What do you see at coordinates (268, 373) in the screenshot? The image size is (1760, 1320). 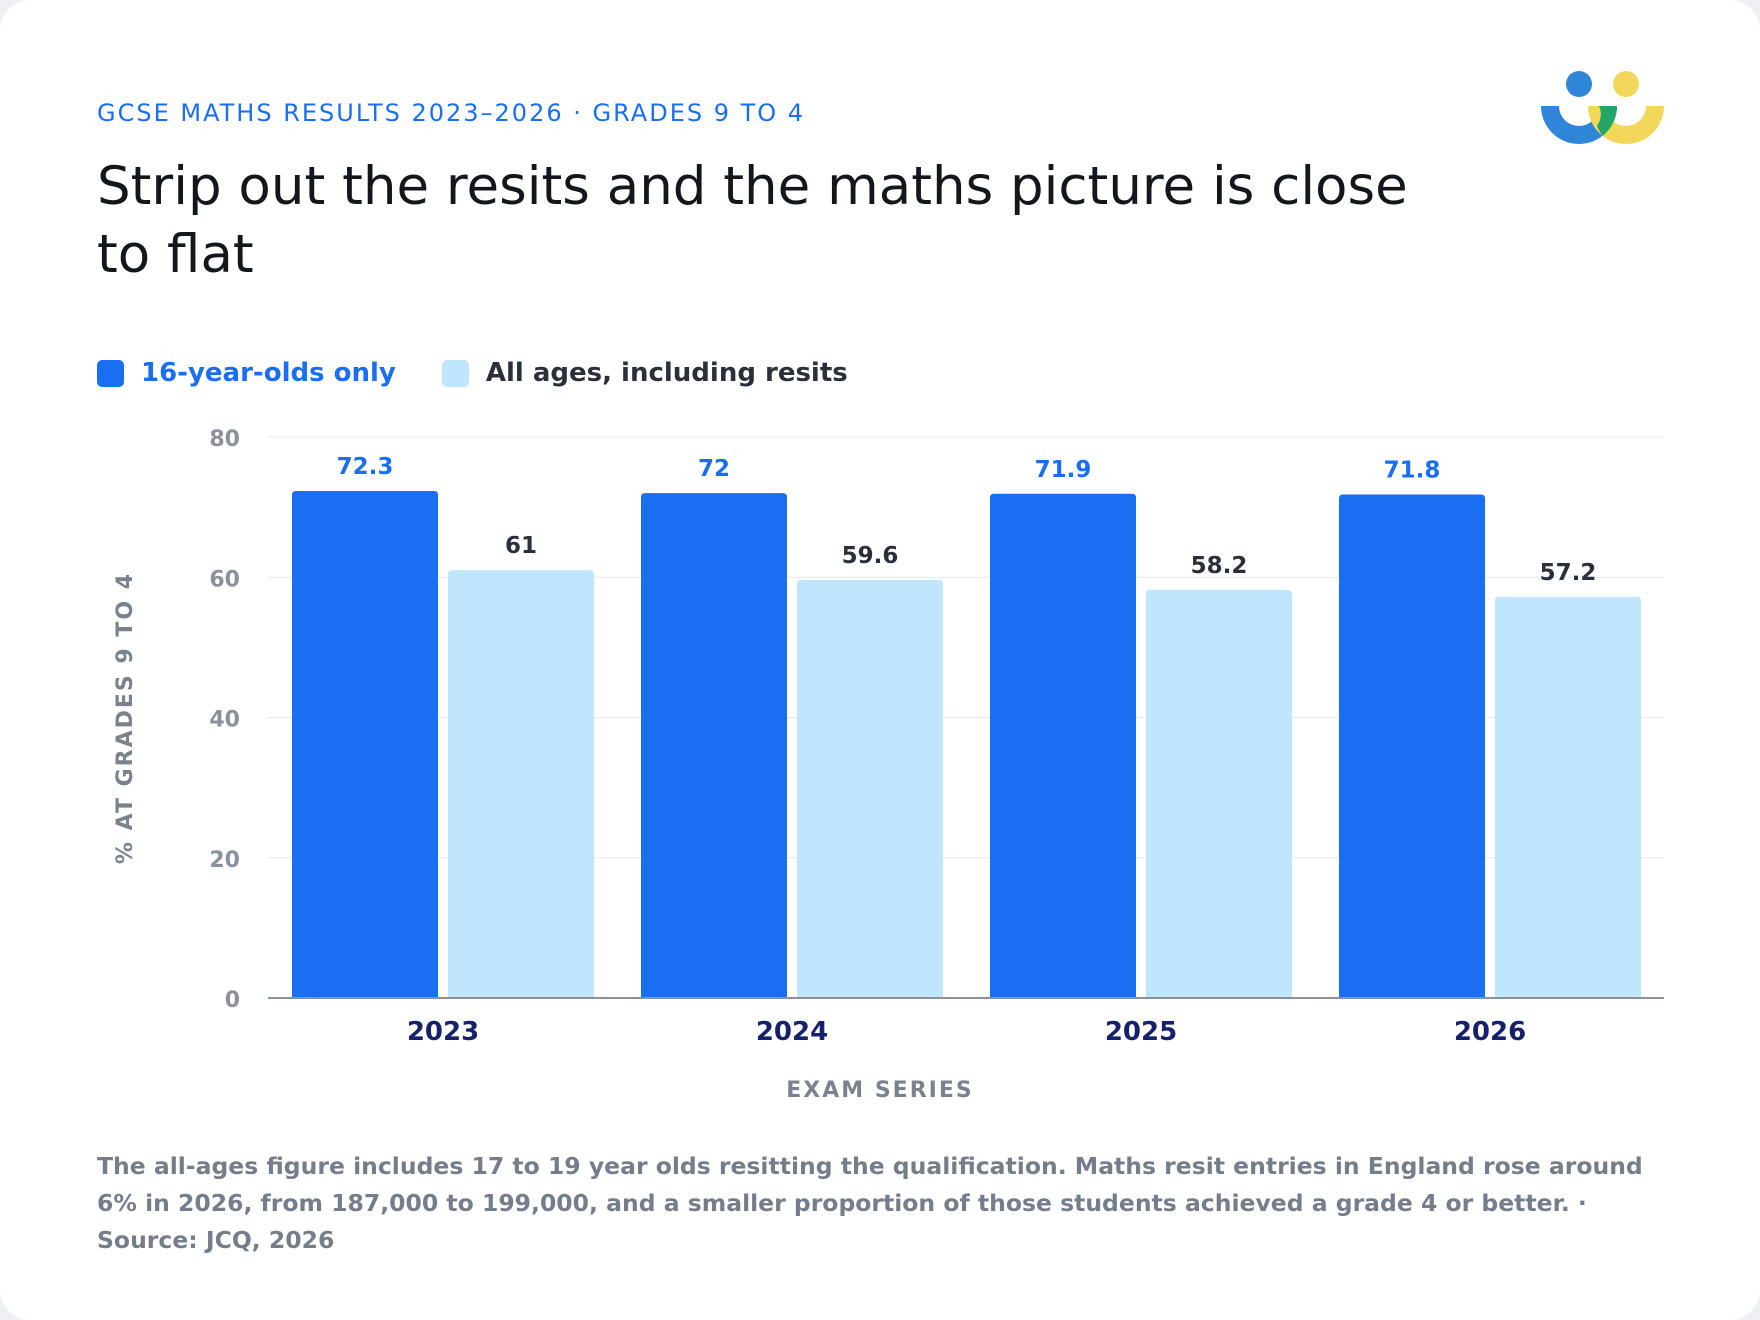 I see `legend-label-16-year-olds: 16-year-olds only` at bounding box center [268, 373].